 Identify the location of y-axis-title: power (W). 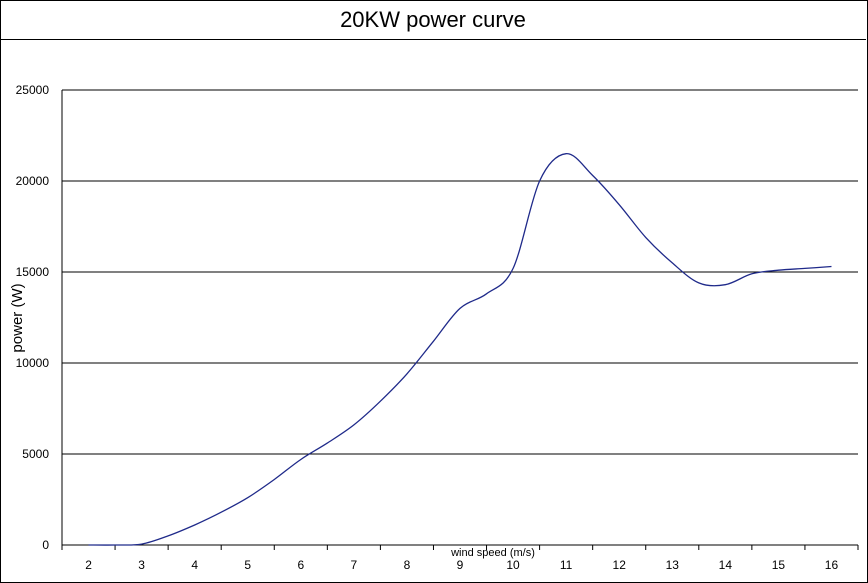
(17, 317).